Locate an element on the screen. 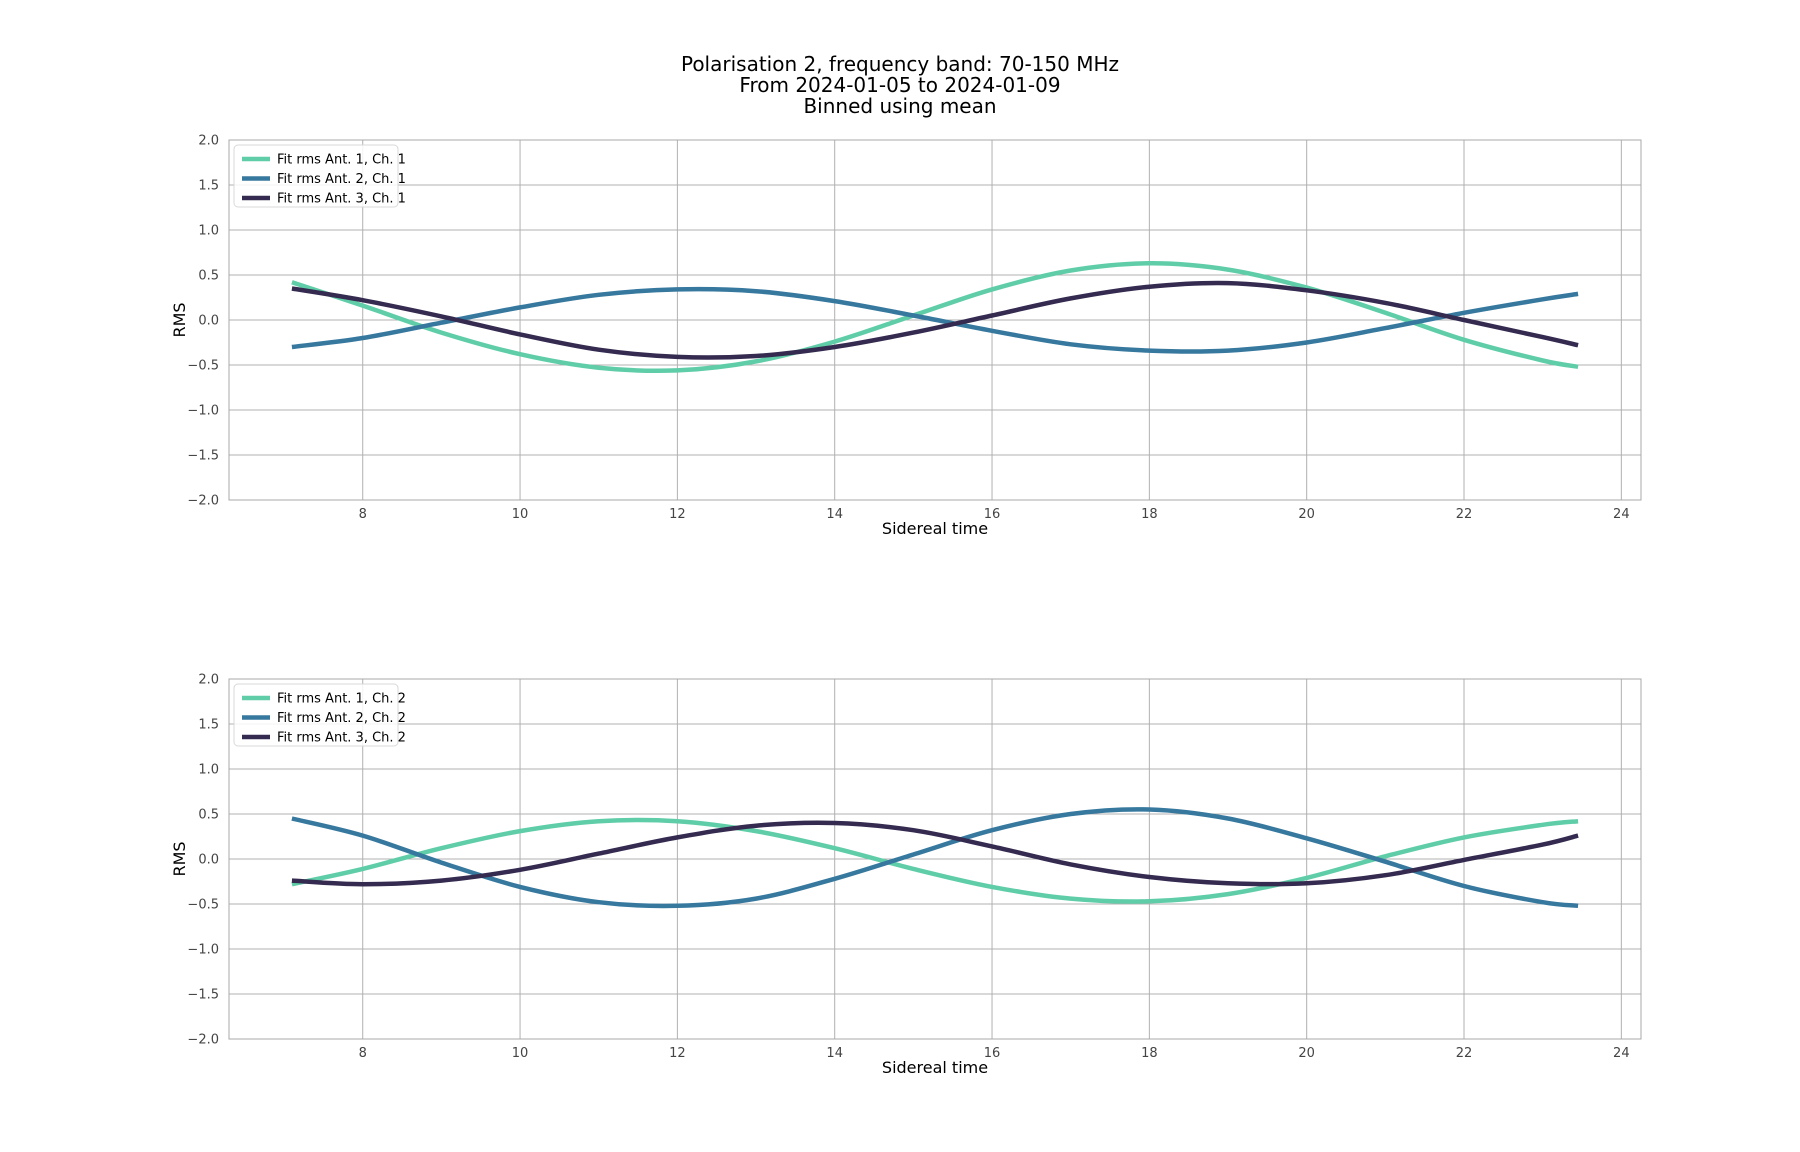 The width and height of the screenshot is (1800, 1152). chart-1-legend-label: Fit rms Ant. 3, Ch. 1 is located at coordinates (341, 199).